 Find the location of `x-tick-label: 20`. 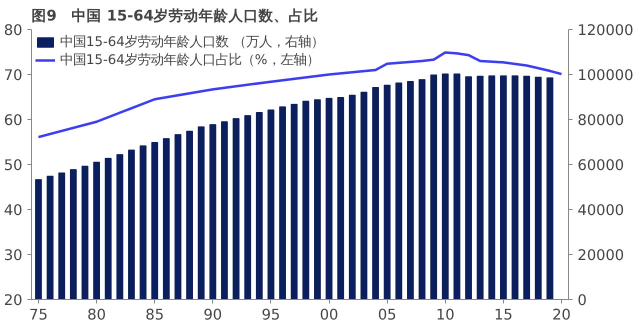

x-tick-label: 20 is located at coordinates (561, 315).